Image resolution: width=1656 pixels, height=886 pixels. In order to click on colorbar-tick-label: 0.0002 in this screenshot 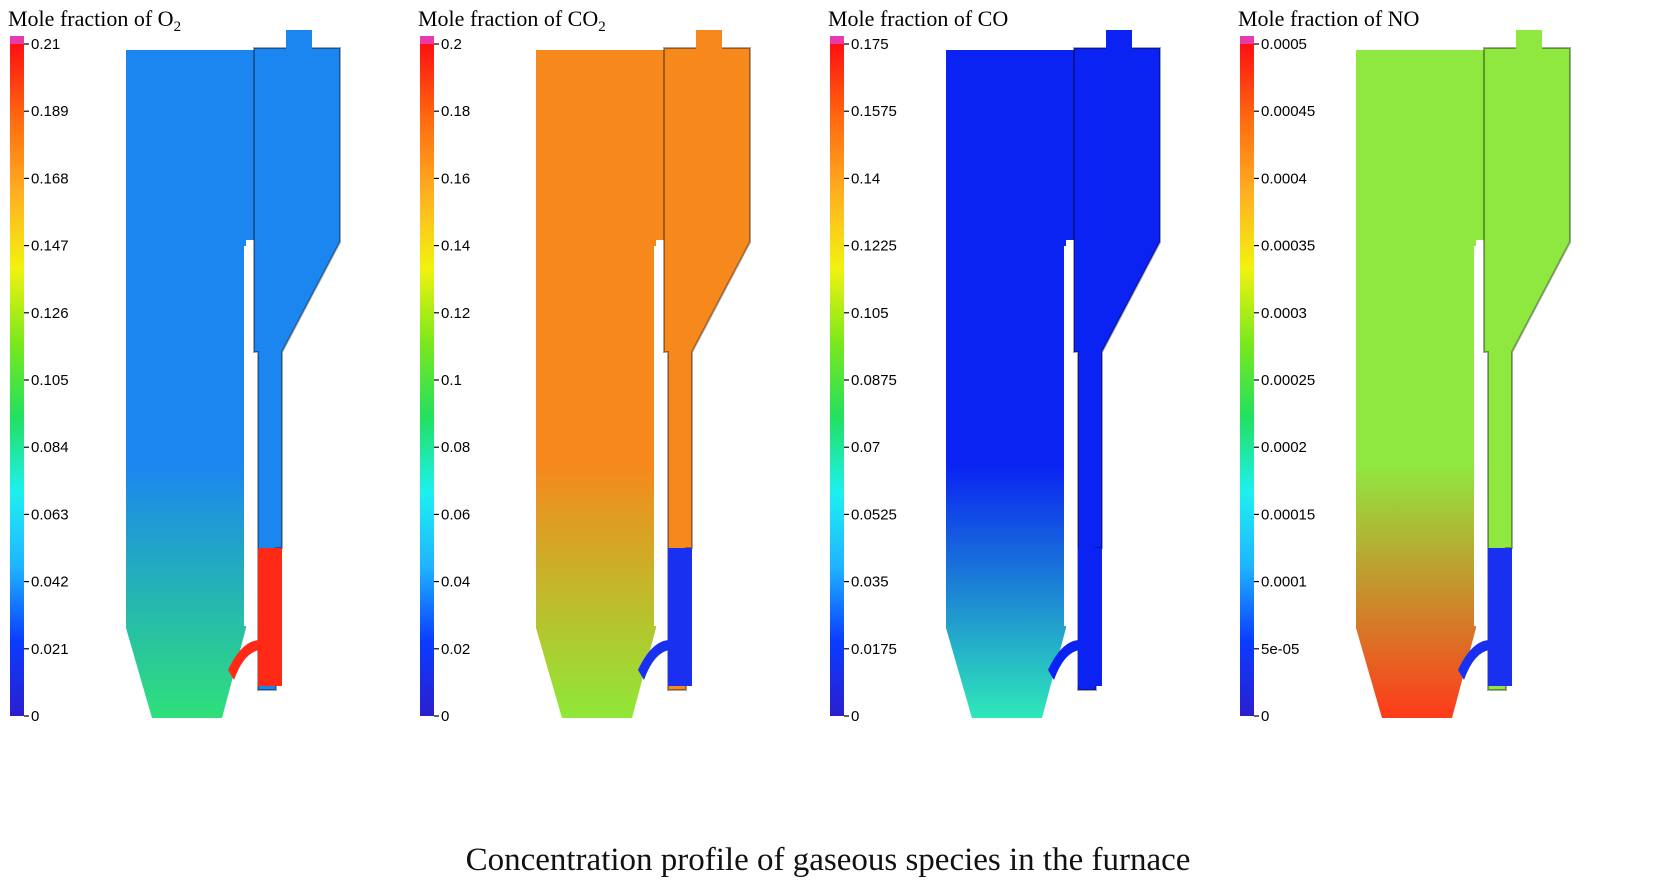, I will do `click(1284, 447)`.